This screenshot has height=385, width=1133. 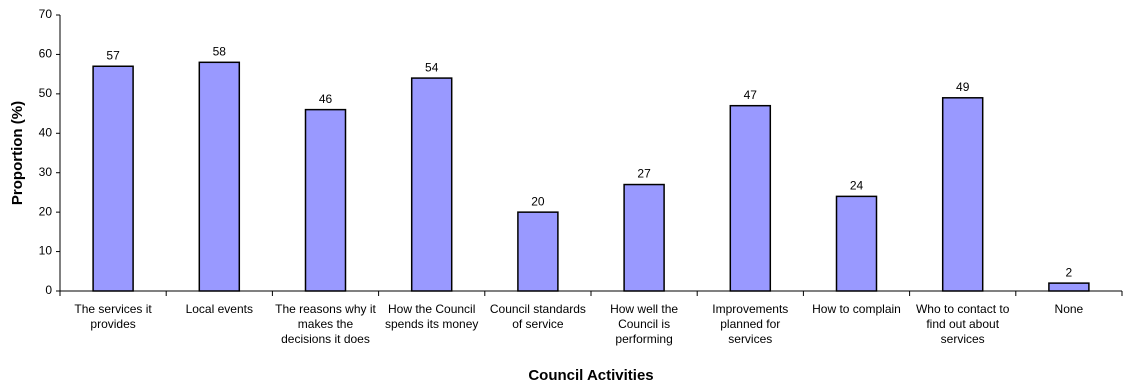 I want to click on y-tick-label: 30, so click(x=46, y=172).